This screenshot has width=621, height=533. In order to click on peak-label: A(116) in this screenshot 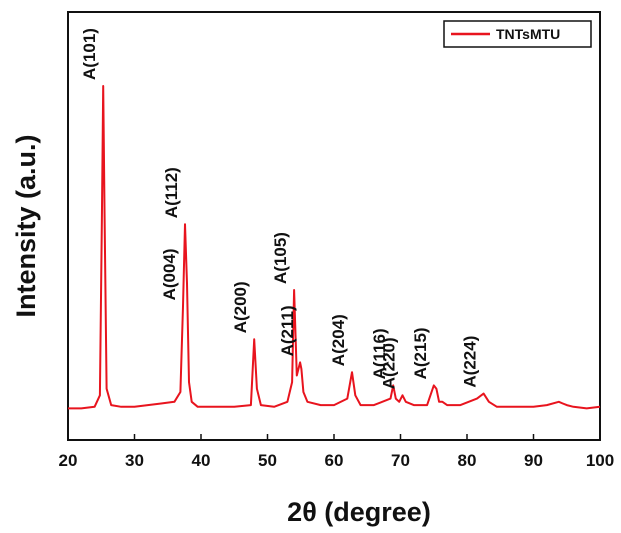, I will do `click(379, 353)`.